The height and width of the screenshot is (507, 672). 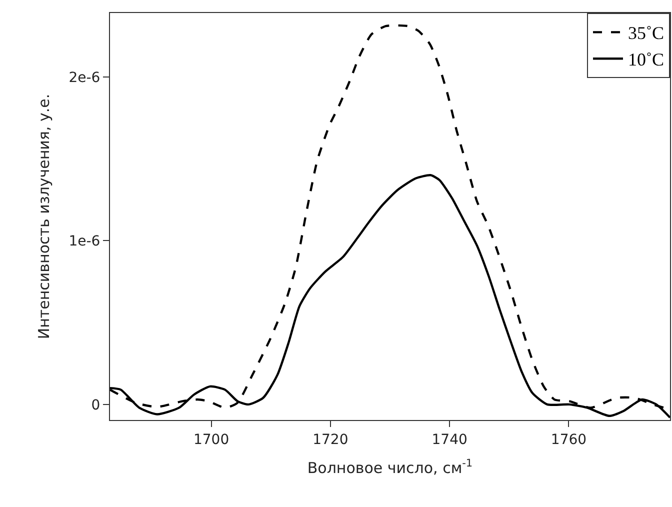 What do you see at coordinates (390, 467) in the screenshot?
I see `x-axis-title: Волновое число, см$^{-1}$` at bounding box center [390, 467].